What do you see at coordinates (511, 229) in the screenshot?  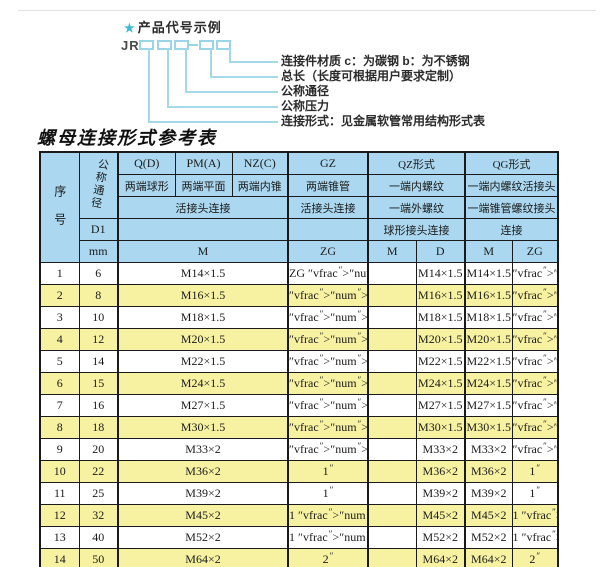 I see `header-qg-connection: 连接` at bounding box center [511, 229].